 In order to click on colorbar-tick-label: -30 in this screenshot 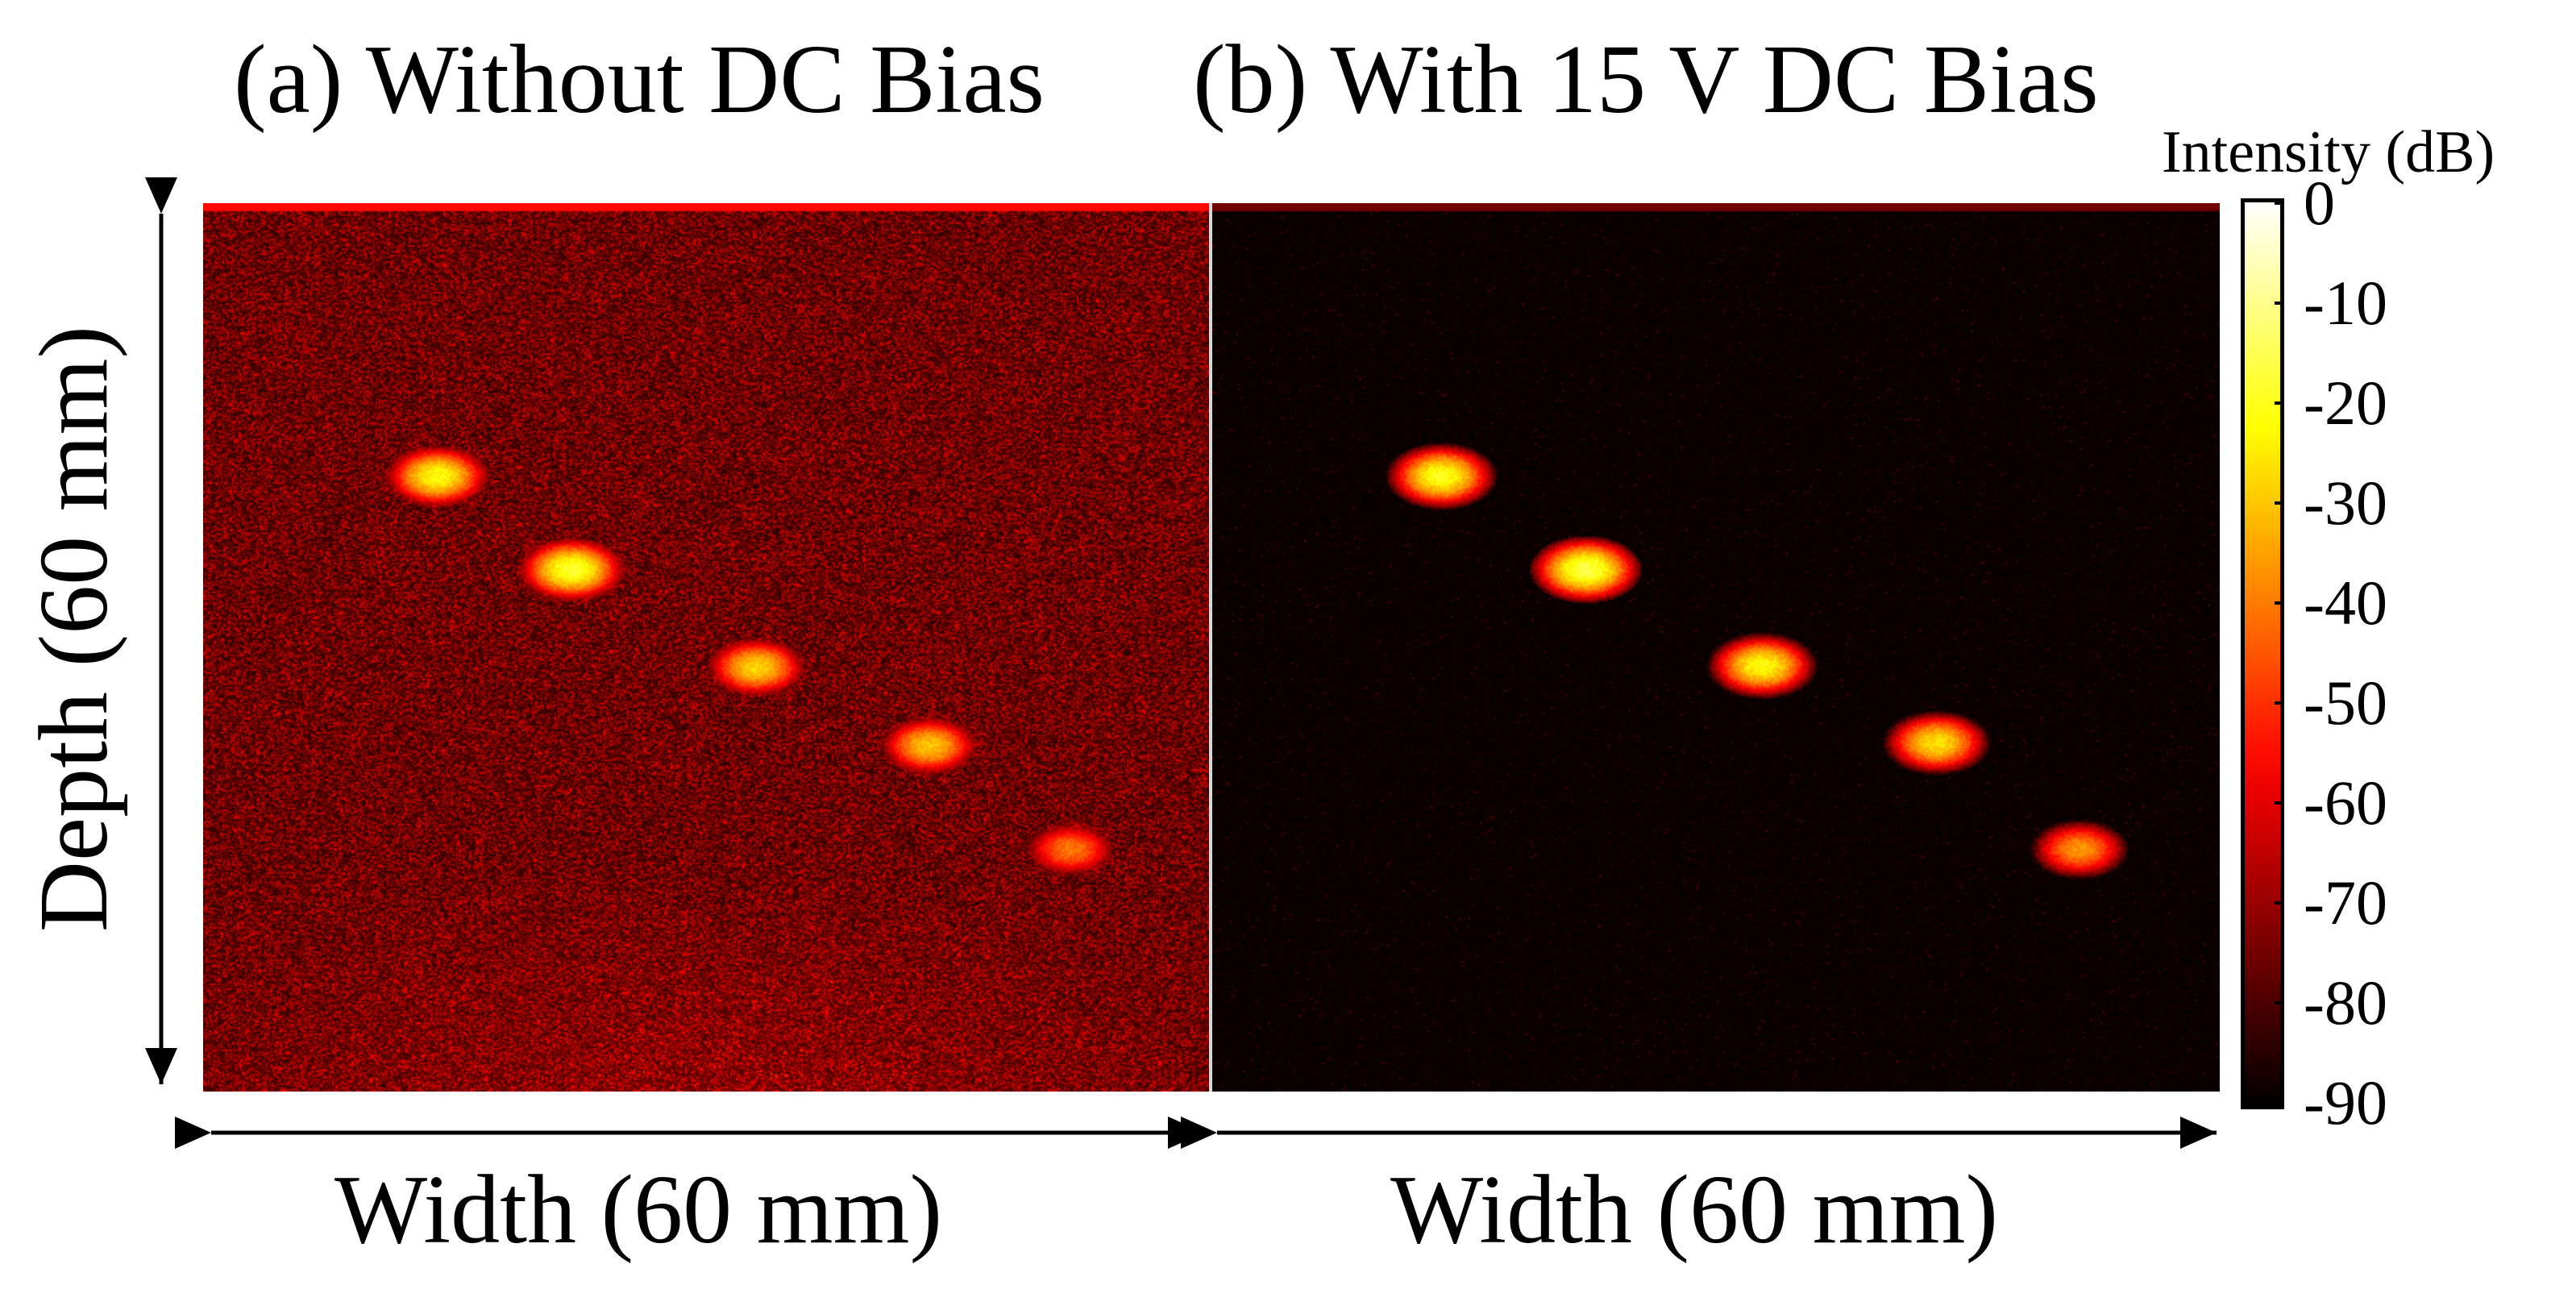, I will do `click(2345, 503)`.